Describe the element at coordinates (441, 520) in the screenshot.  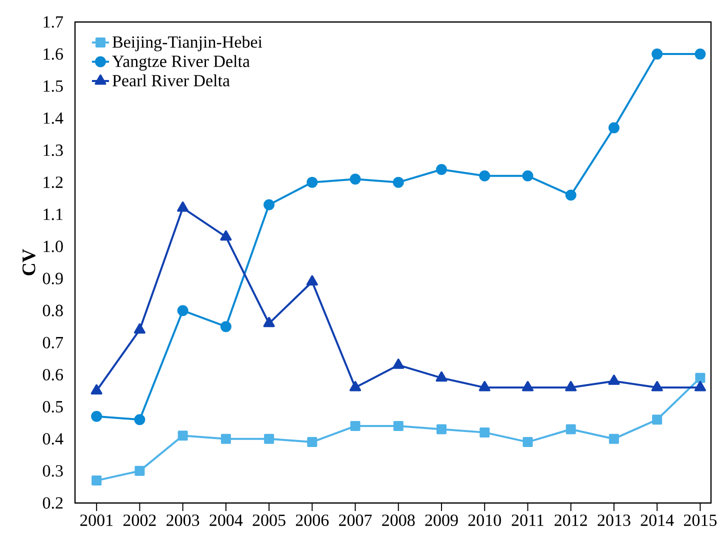
I see `x-tick-label: 2009` at that location.